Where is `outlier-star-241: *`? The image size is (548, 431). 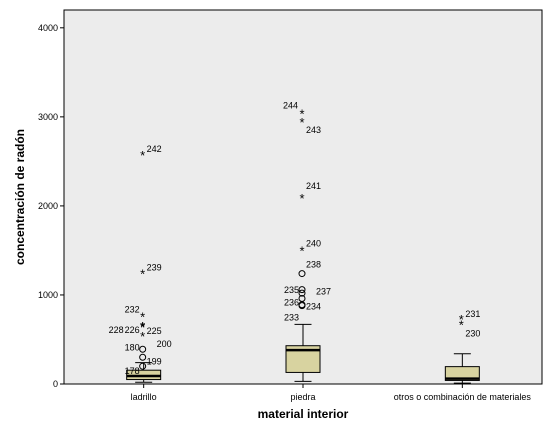
outlier-star-241: * is located at coordinates (301, 198).